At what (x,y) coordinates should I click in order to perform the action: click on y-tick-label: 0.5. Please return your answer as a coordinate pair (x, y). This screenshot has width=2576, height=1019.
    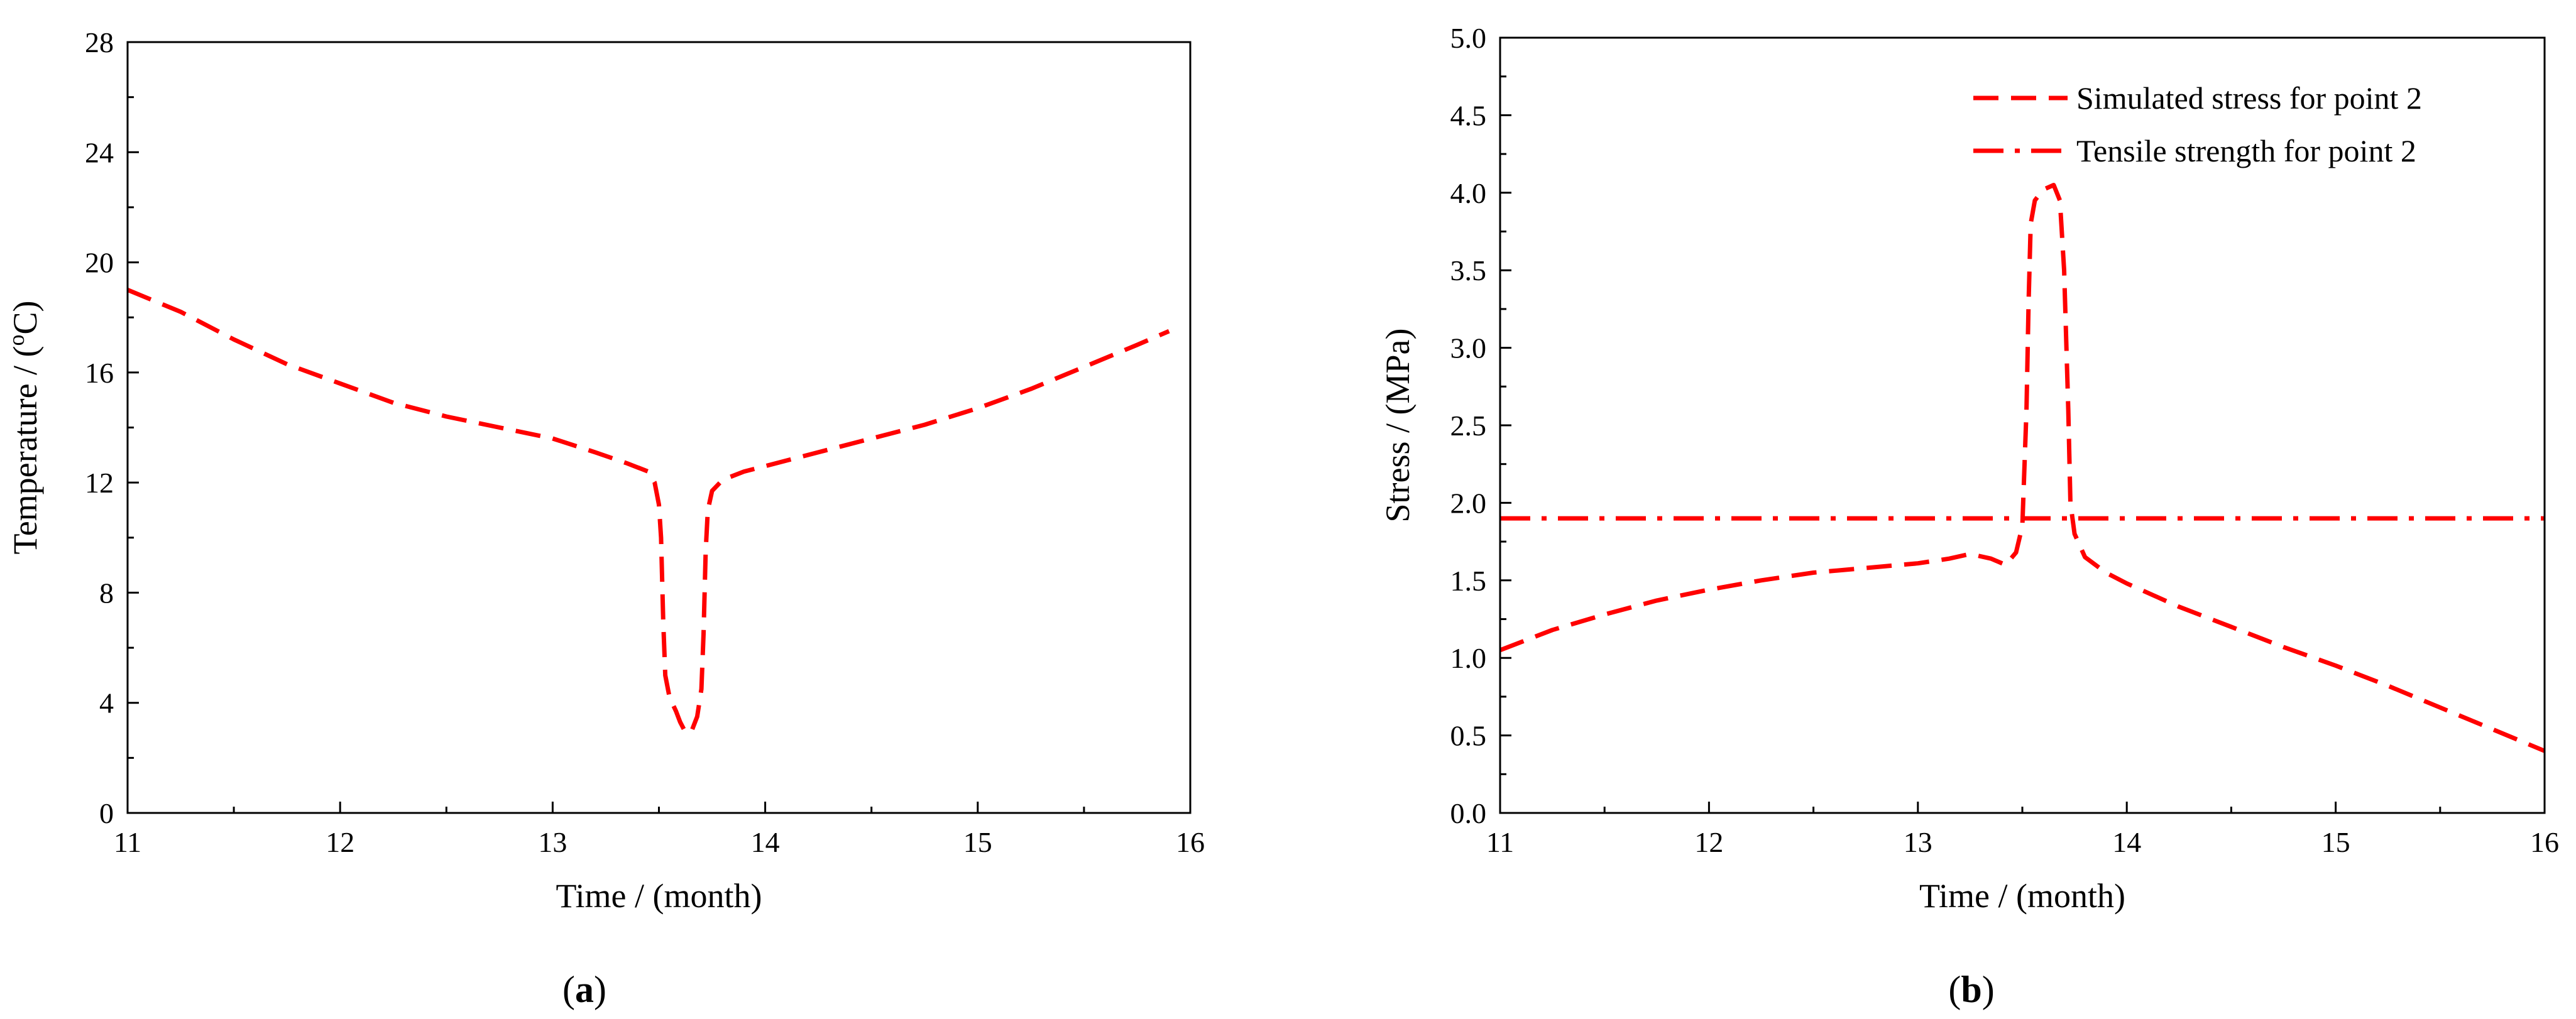
    Looking at the image, I should click on (1468, 736).